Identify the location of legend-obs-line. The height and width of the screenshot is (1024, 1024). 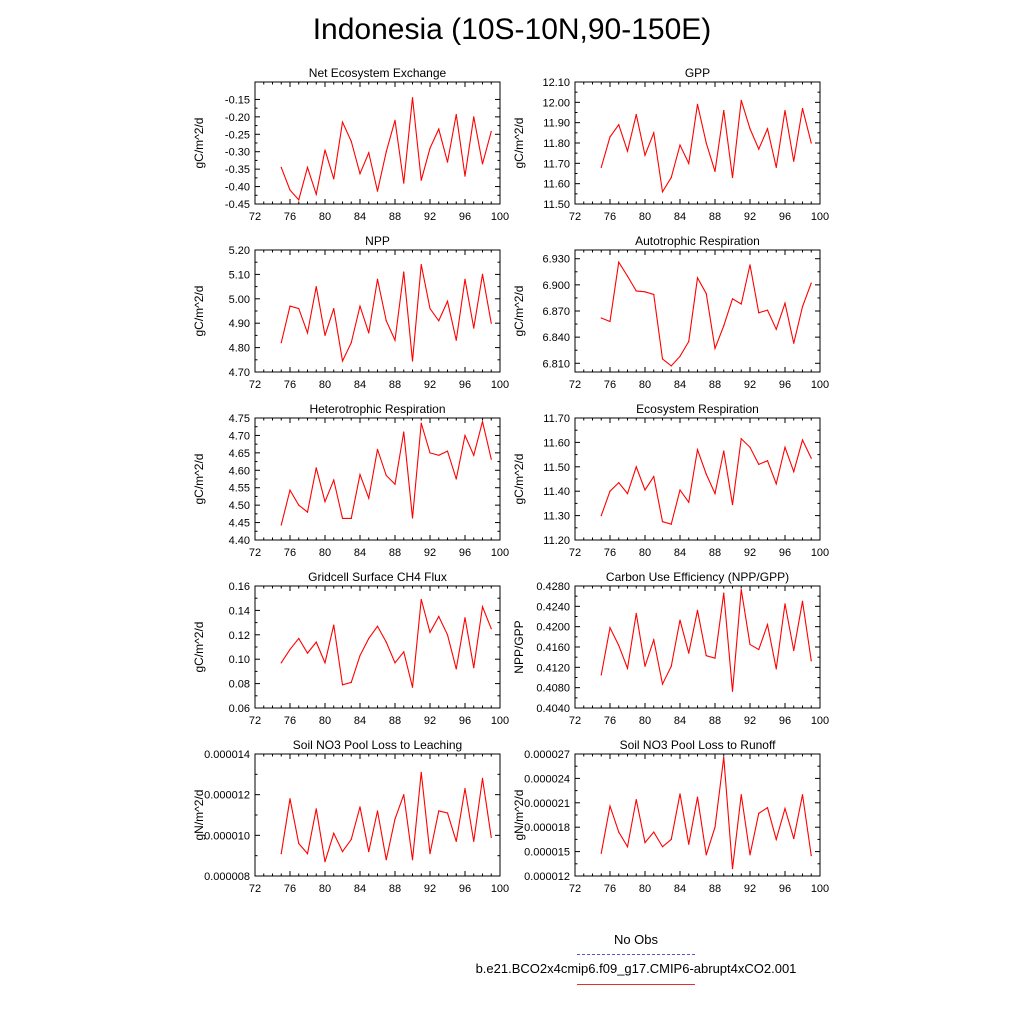
(636, 954).